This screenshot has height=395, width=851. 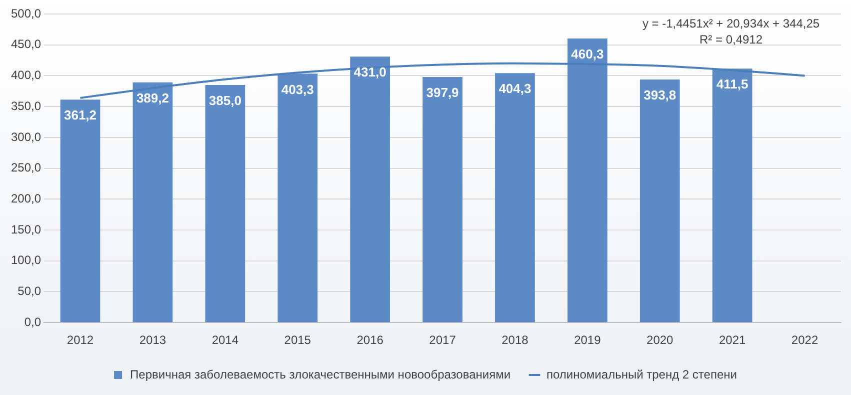 What do you see at coordinates (442, 92) in the screenshot?
I see `data-label: 397,9` at bounding box center [442, 92].